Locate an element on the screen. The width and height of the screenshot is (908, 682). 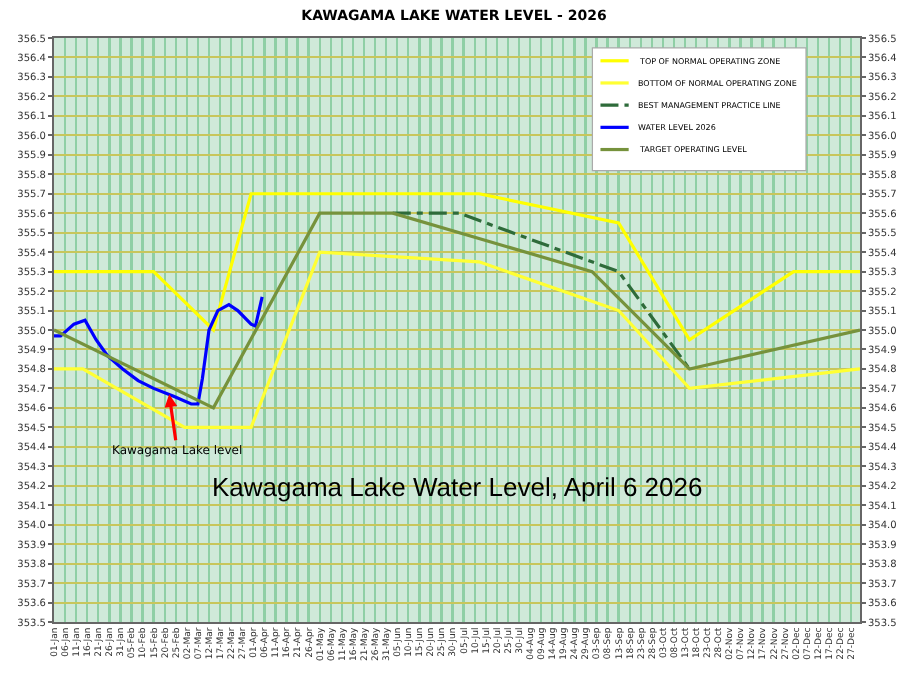
line-series is located at coordinates (159, 350).